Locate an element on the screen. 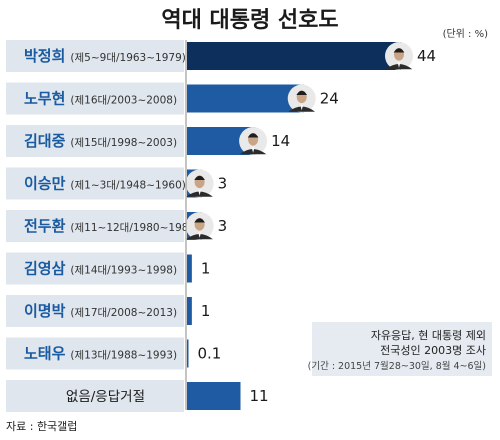 The image size is (500, 440). bar-row-1: 노무현 (제16대/2003~2008) 24 is located at coordinates (172, 98).